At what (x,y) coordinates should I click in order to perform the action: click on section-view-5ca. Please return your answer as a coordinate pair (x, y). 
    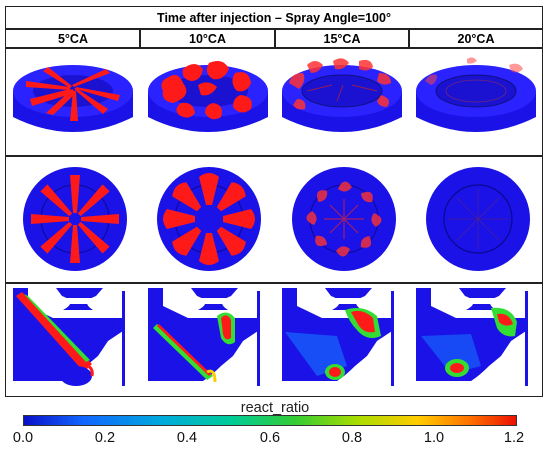
    Looking at the image, I should click on (73, 340).